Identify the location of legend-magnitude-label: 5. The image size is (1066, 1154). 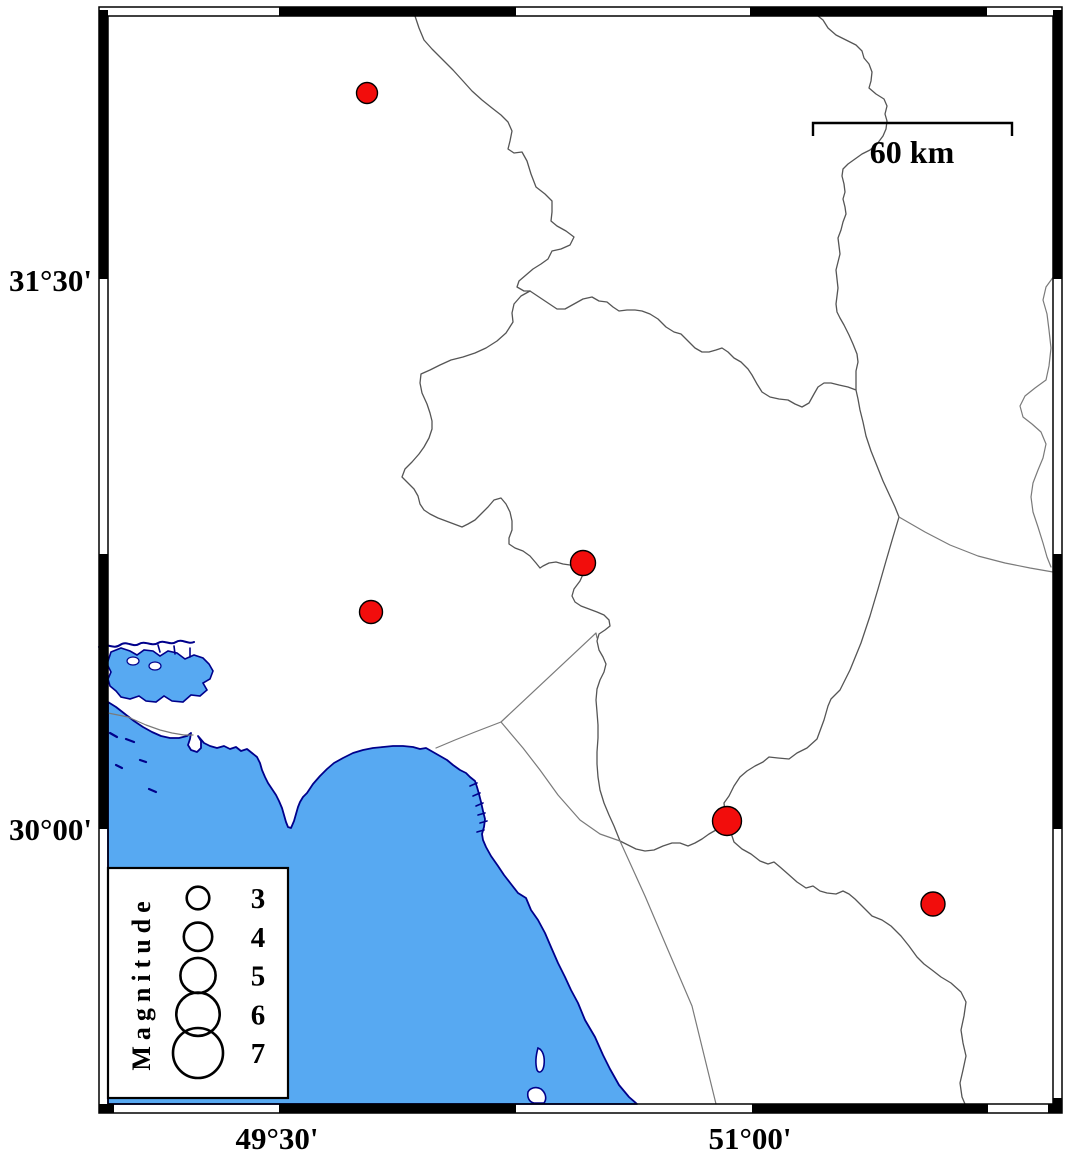
(258, 977).